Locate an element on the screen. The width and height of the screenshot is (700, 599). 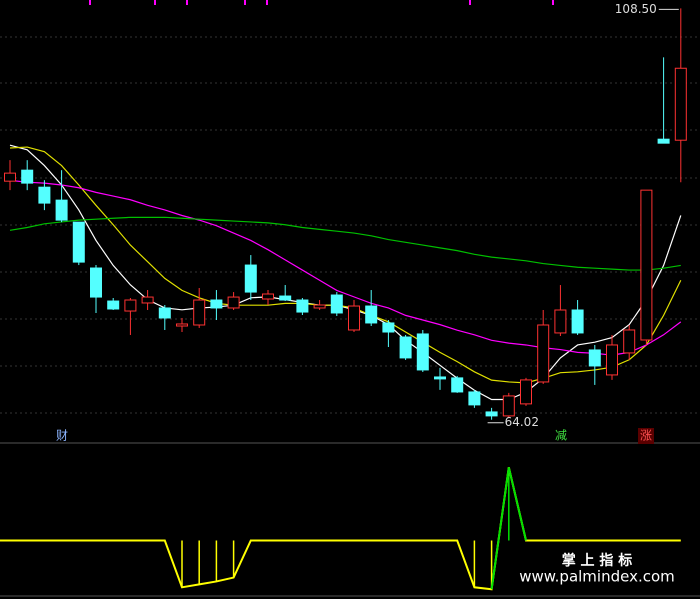
high-label: 108.50 is located at coordinates (636, 9).